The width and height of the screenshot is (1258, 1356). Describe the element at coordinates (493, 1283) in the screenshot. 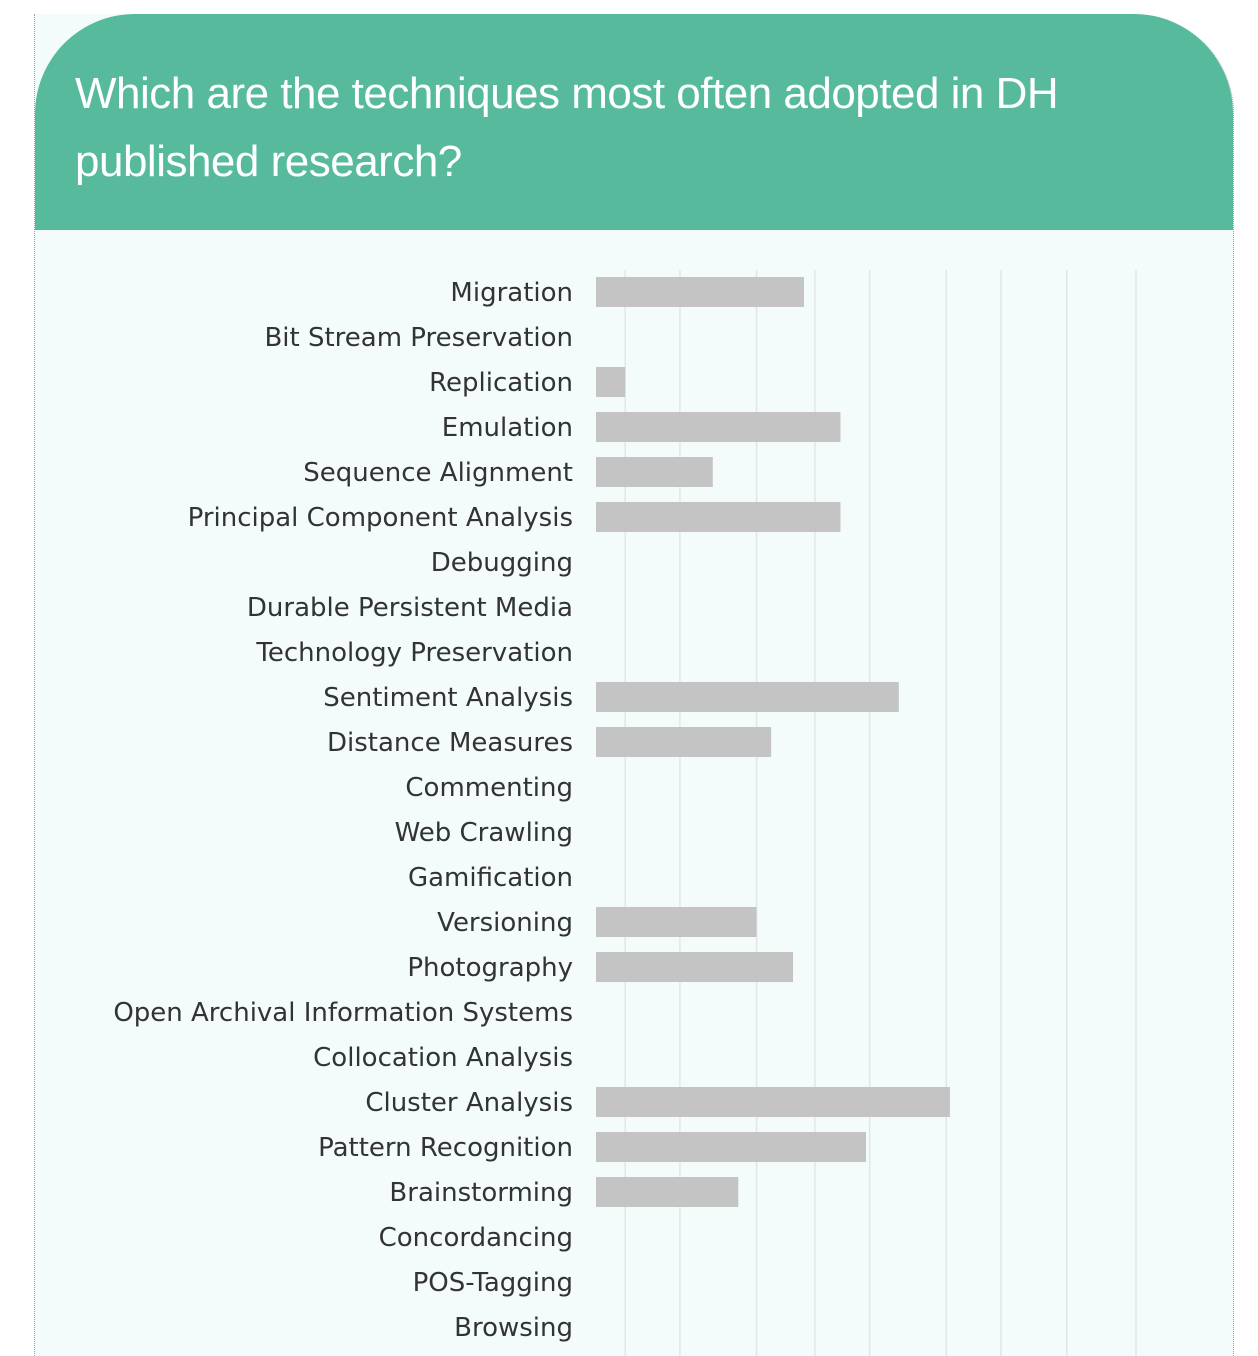

I see `category-label: POS-Tagging` at that location.